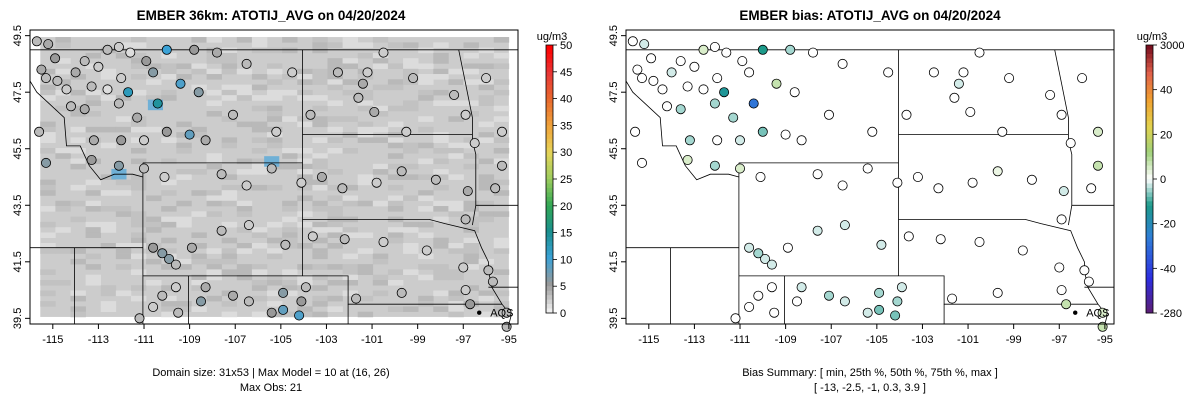  What do you see at coordinates (18, 148) in the screenshot?
I see `y-tick-label: 45.5` at bounding box center [18, 148].